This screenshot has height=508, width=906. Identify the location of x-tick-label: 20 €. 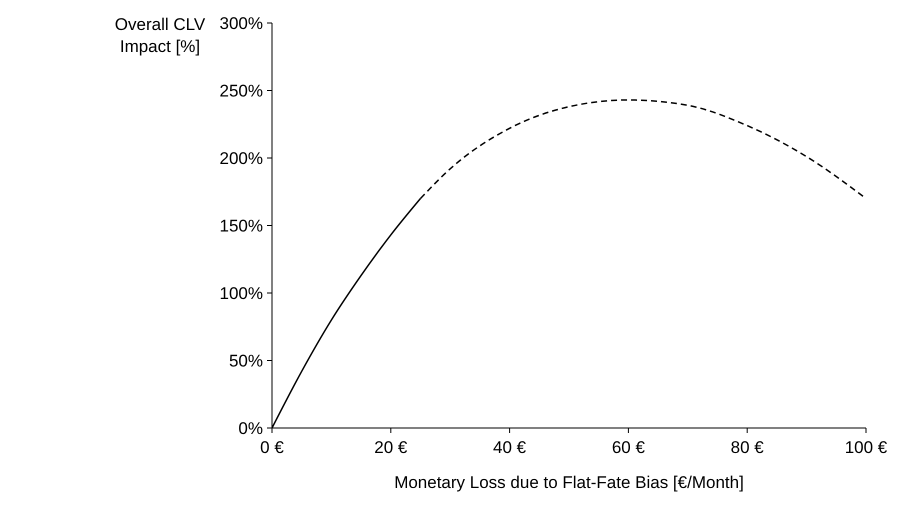
(391, 447).